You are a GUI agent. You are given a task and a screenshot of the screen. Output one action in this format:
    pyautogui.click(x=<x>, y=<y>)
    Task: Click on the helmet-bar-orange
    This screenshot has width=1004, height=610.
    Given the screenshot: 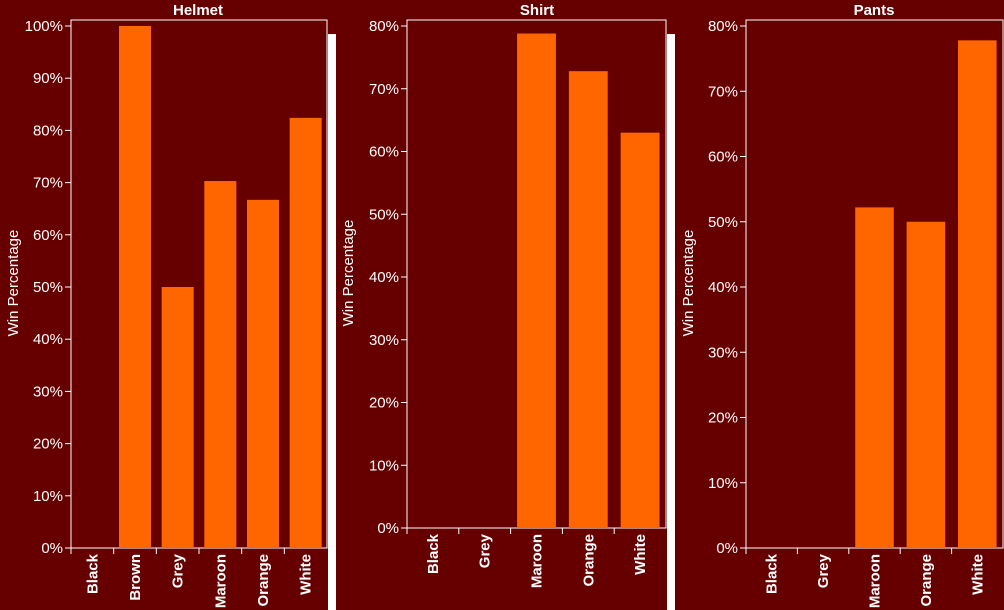 What is the action you would take?
    pyautogui.click(x=263, y=374)
    